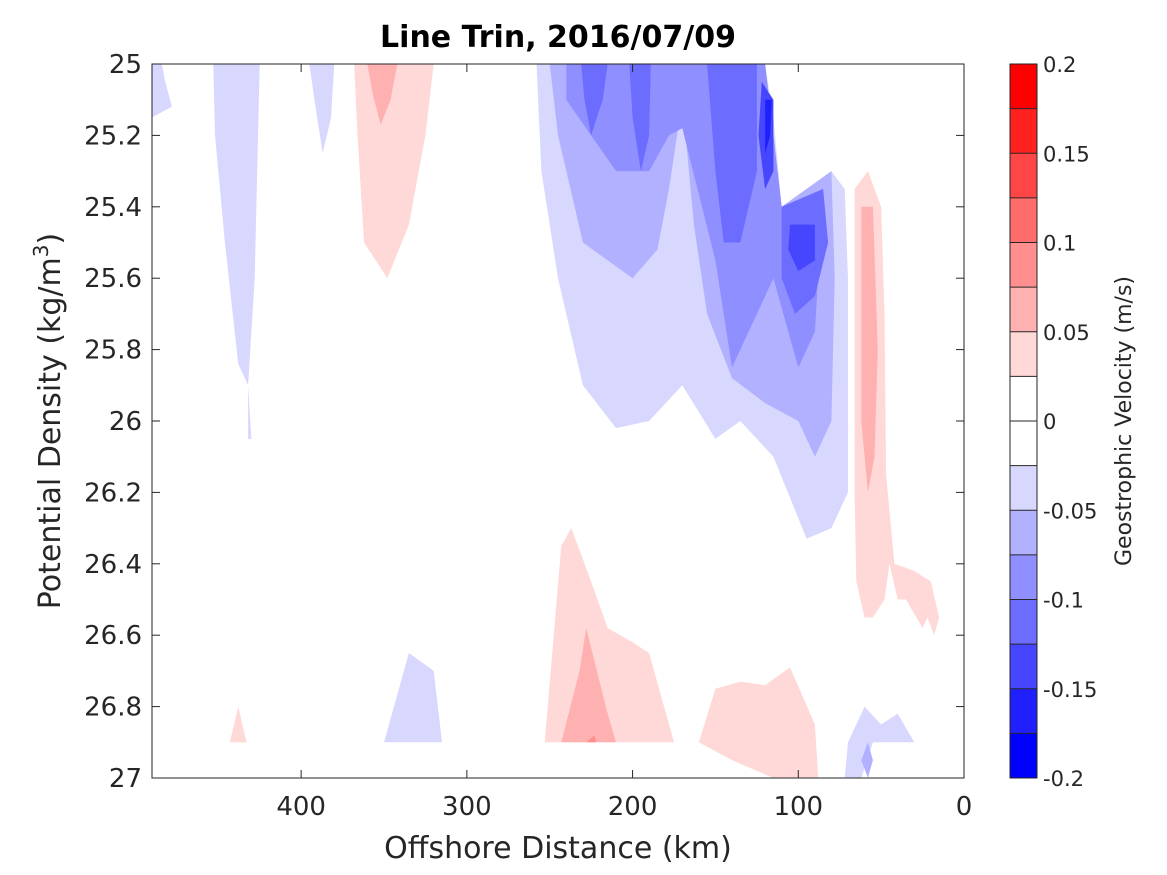 The image size is (1167, 875). What do you see at coordinates (1066, 154) in the screenshot?
I see `colorbar-tick-label: 0.15` at bounding box center [1066, 154].